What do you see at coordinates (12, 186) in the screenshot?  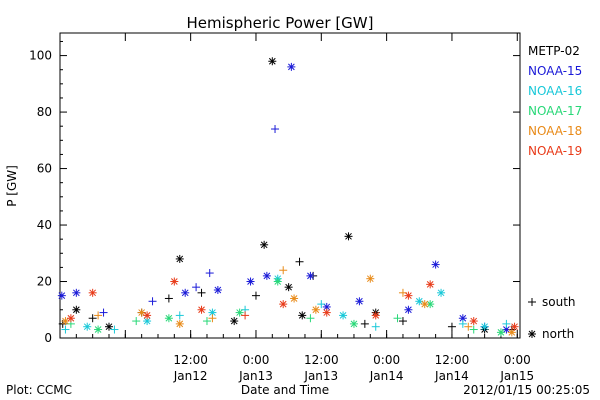 I see `y-axis-label: P [GW]` at bounding box center [12, 186].